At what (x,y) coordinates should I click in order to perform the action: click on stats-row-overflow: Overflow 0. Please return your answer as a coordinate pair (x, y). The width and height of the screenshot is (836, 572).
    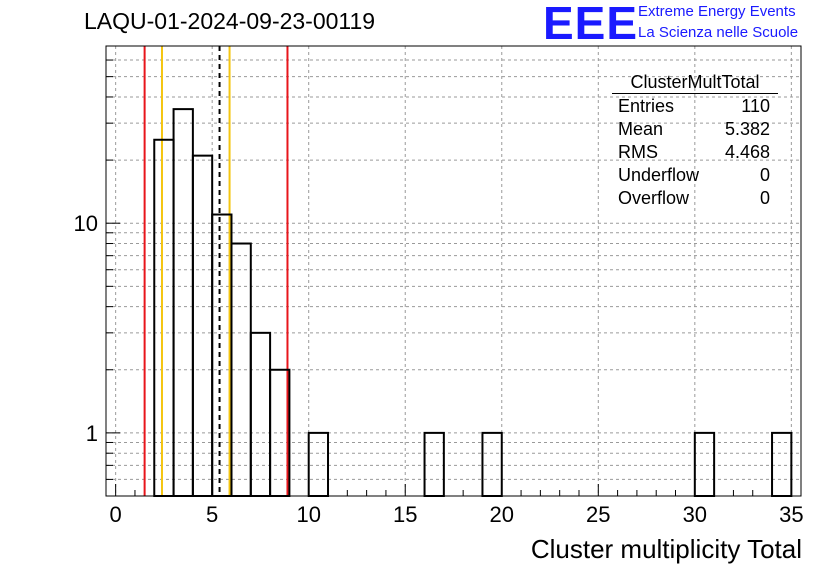
    Looking at the image, I should click on (695, 198).